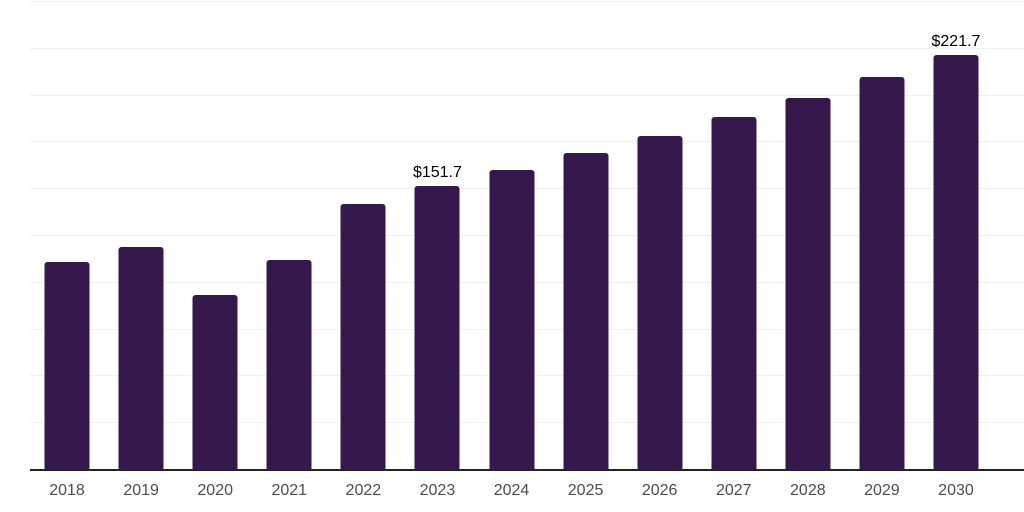 This screenshot has height=512, width=1024. What do you see at coordinates (882, 273) in the screenshot?
I see `bar-2029` at bounding box center [882, 273].